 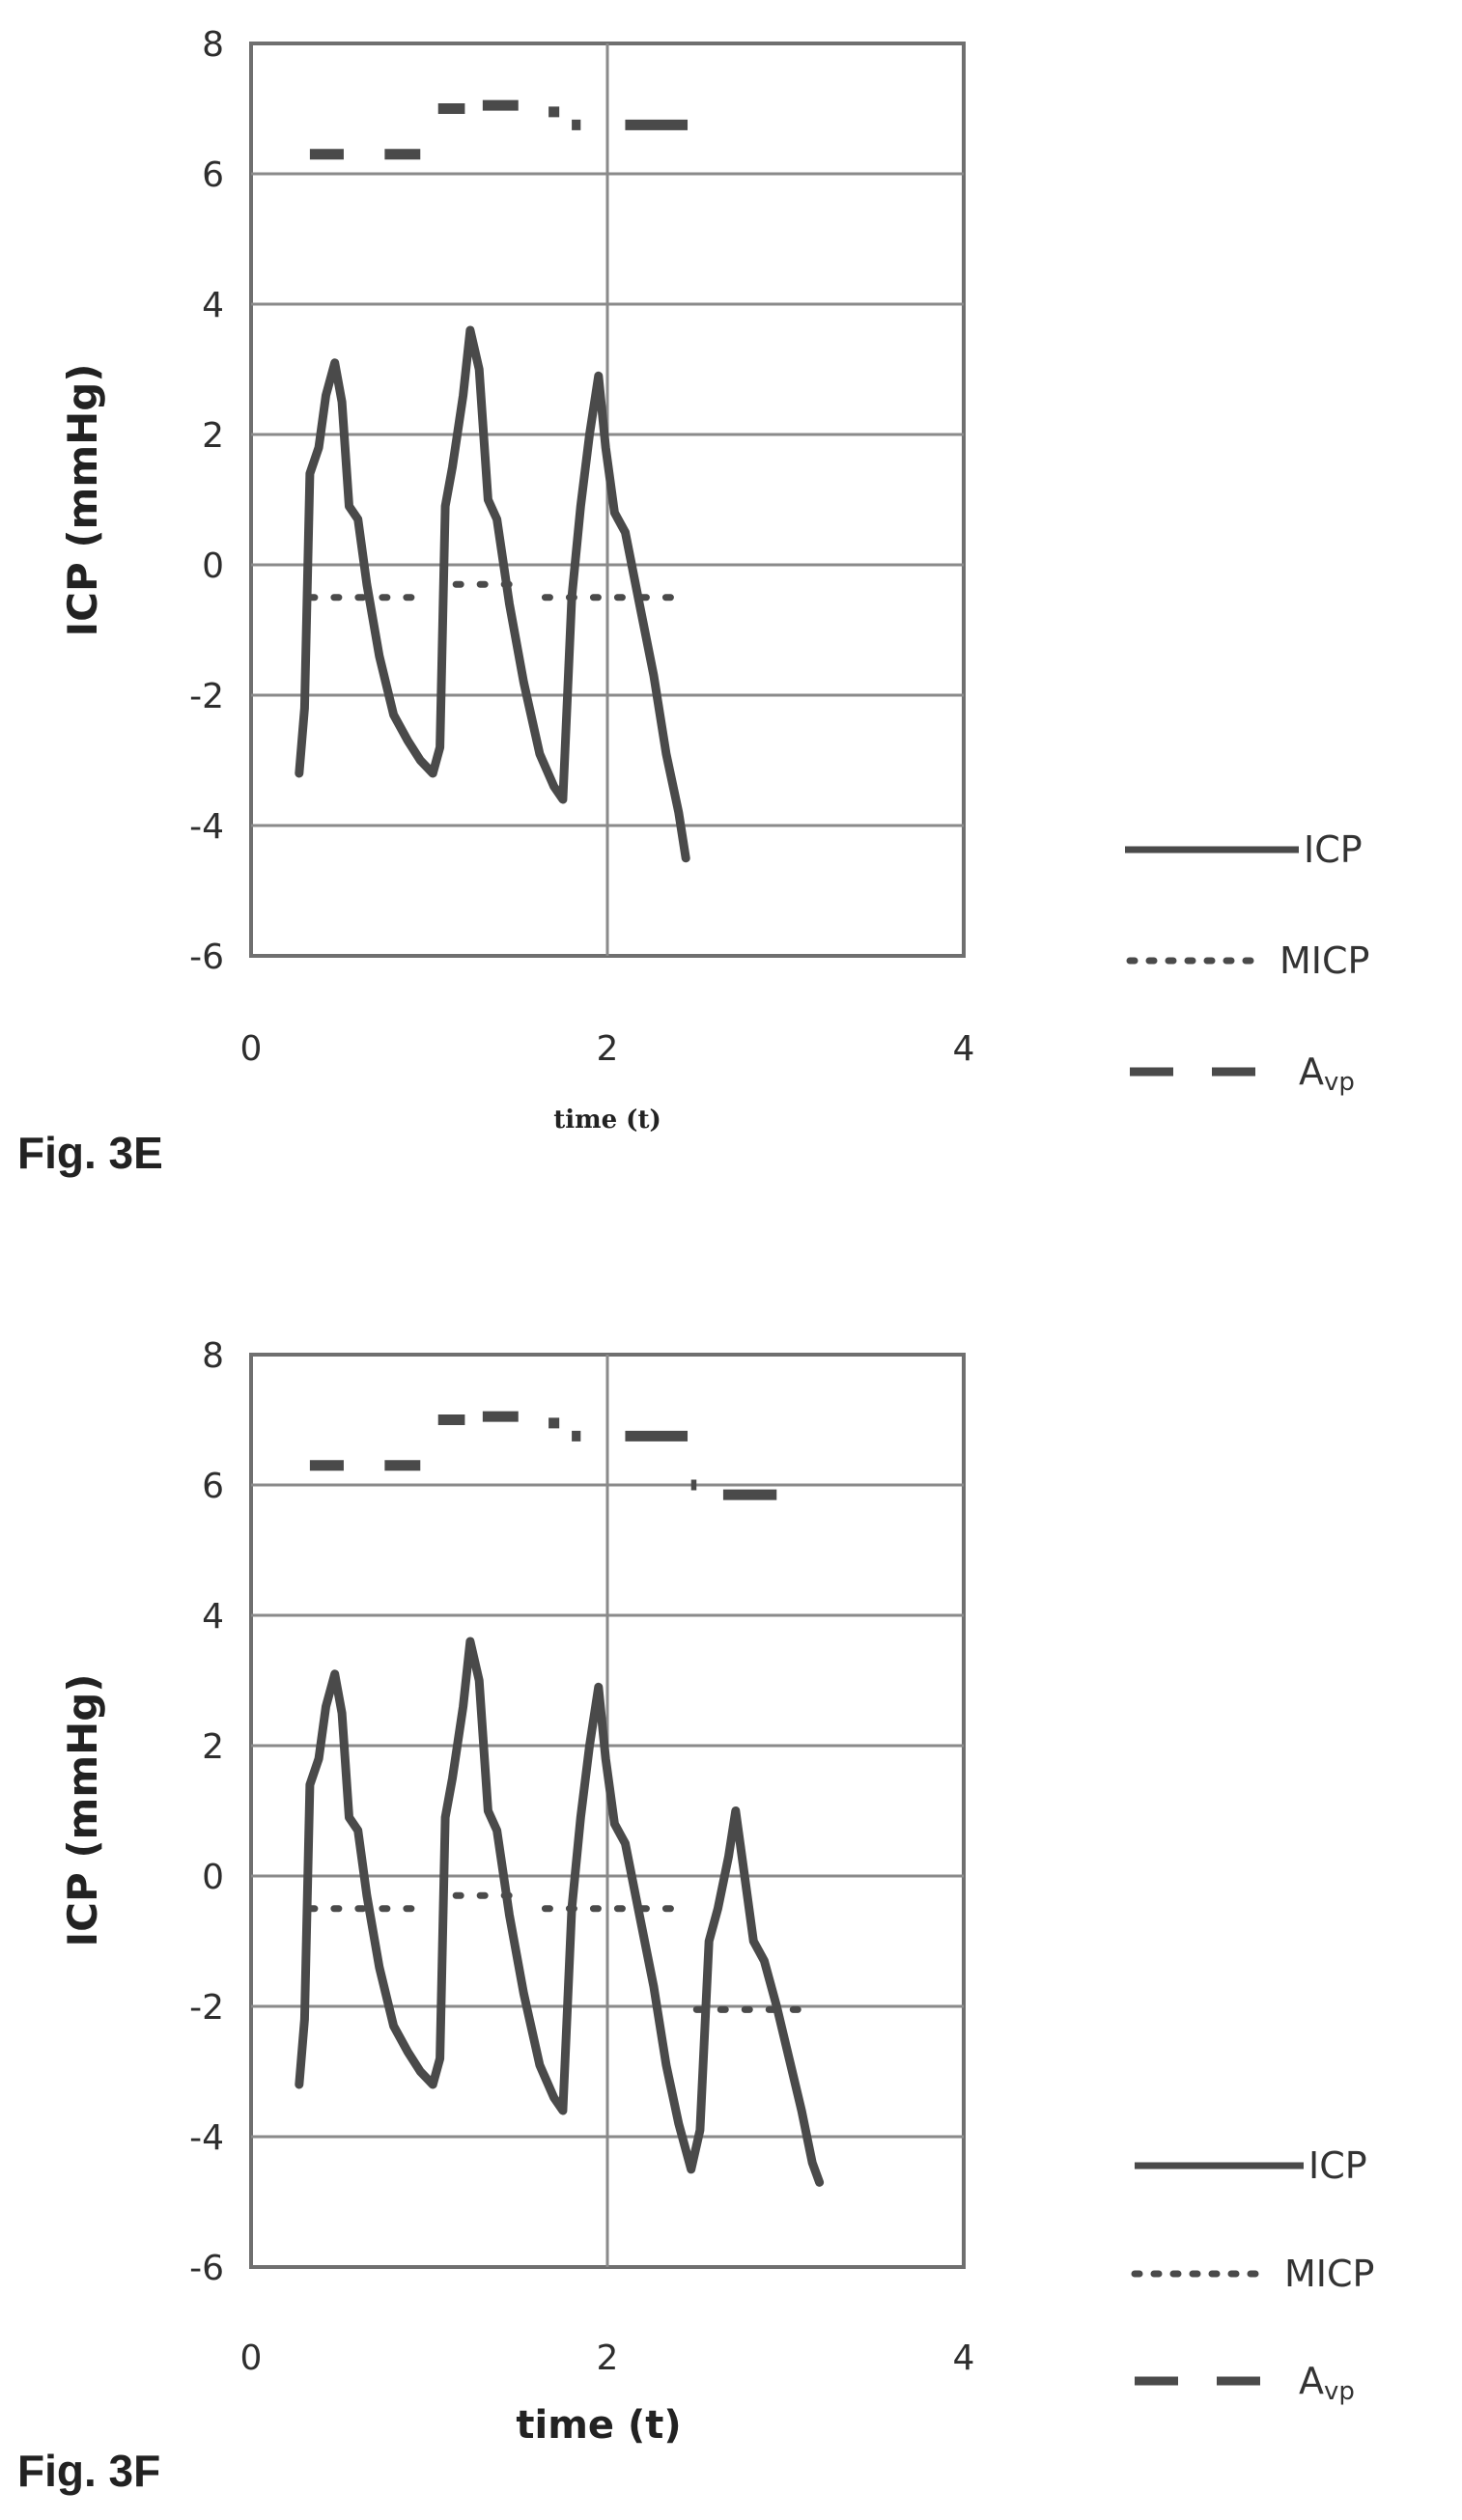 I want to click on legend-fig-3f: ICP MICP Avp, so click(x=1252, y=2275).